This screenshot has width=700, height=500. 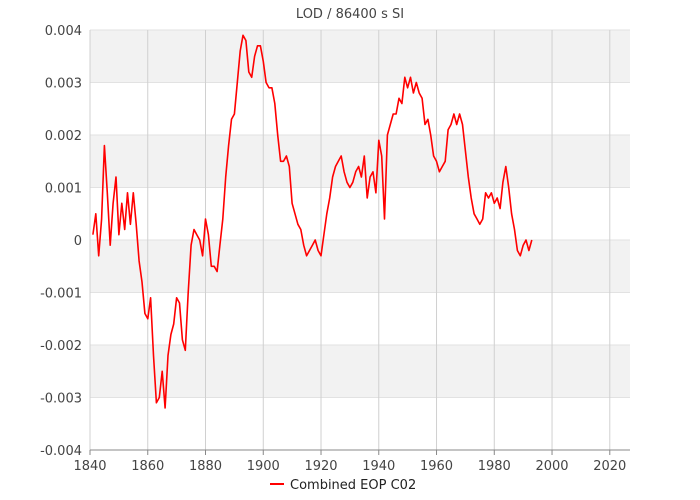 What do you see at coordinates (63, 31) in the screenshot?
I see `y-tick-label: 0.004` at bounding box center [63, 31].